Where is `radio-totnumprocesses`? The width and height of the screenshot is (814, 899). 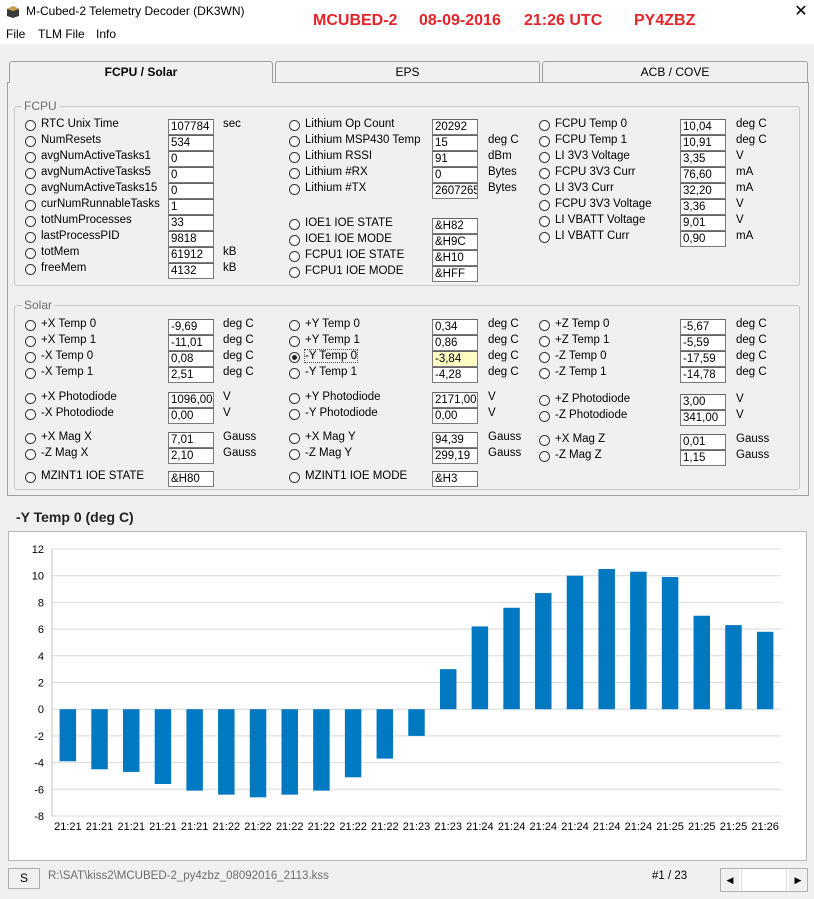 radio-totnumprocesses is located at coordinates (30, 221).